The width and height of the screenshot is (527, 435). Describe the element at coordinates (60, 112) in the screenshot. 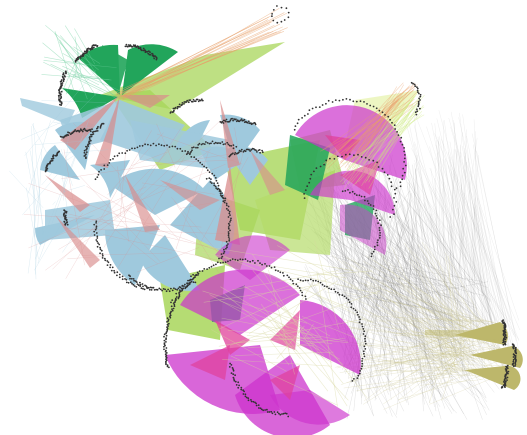

I see `blue-edge` at that location.